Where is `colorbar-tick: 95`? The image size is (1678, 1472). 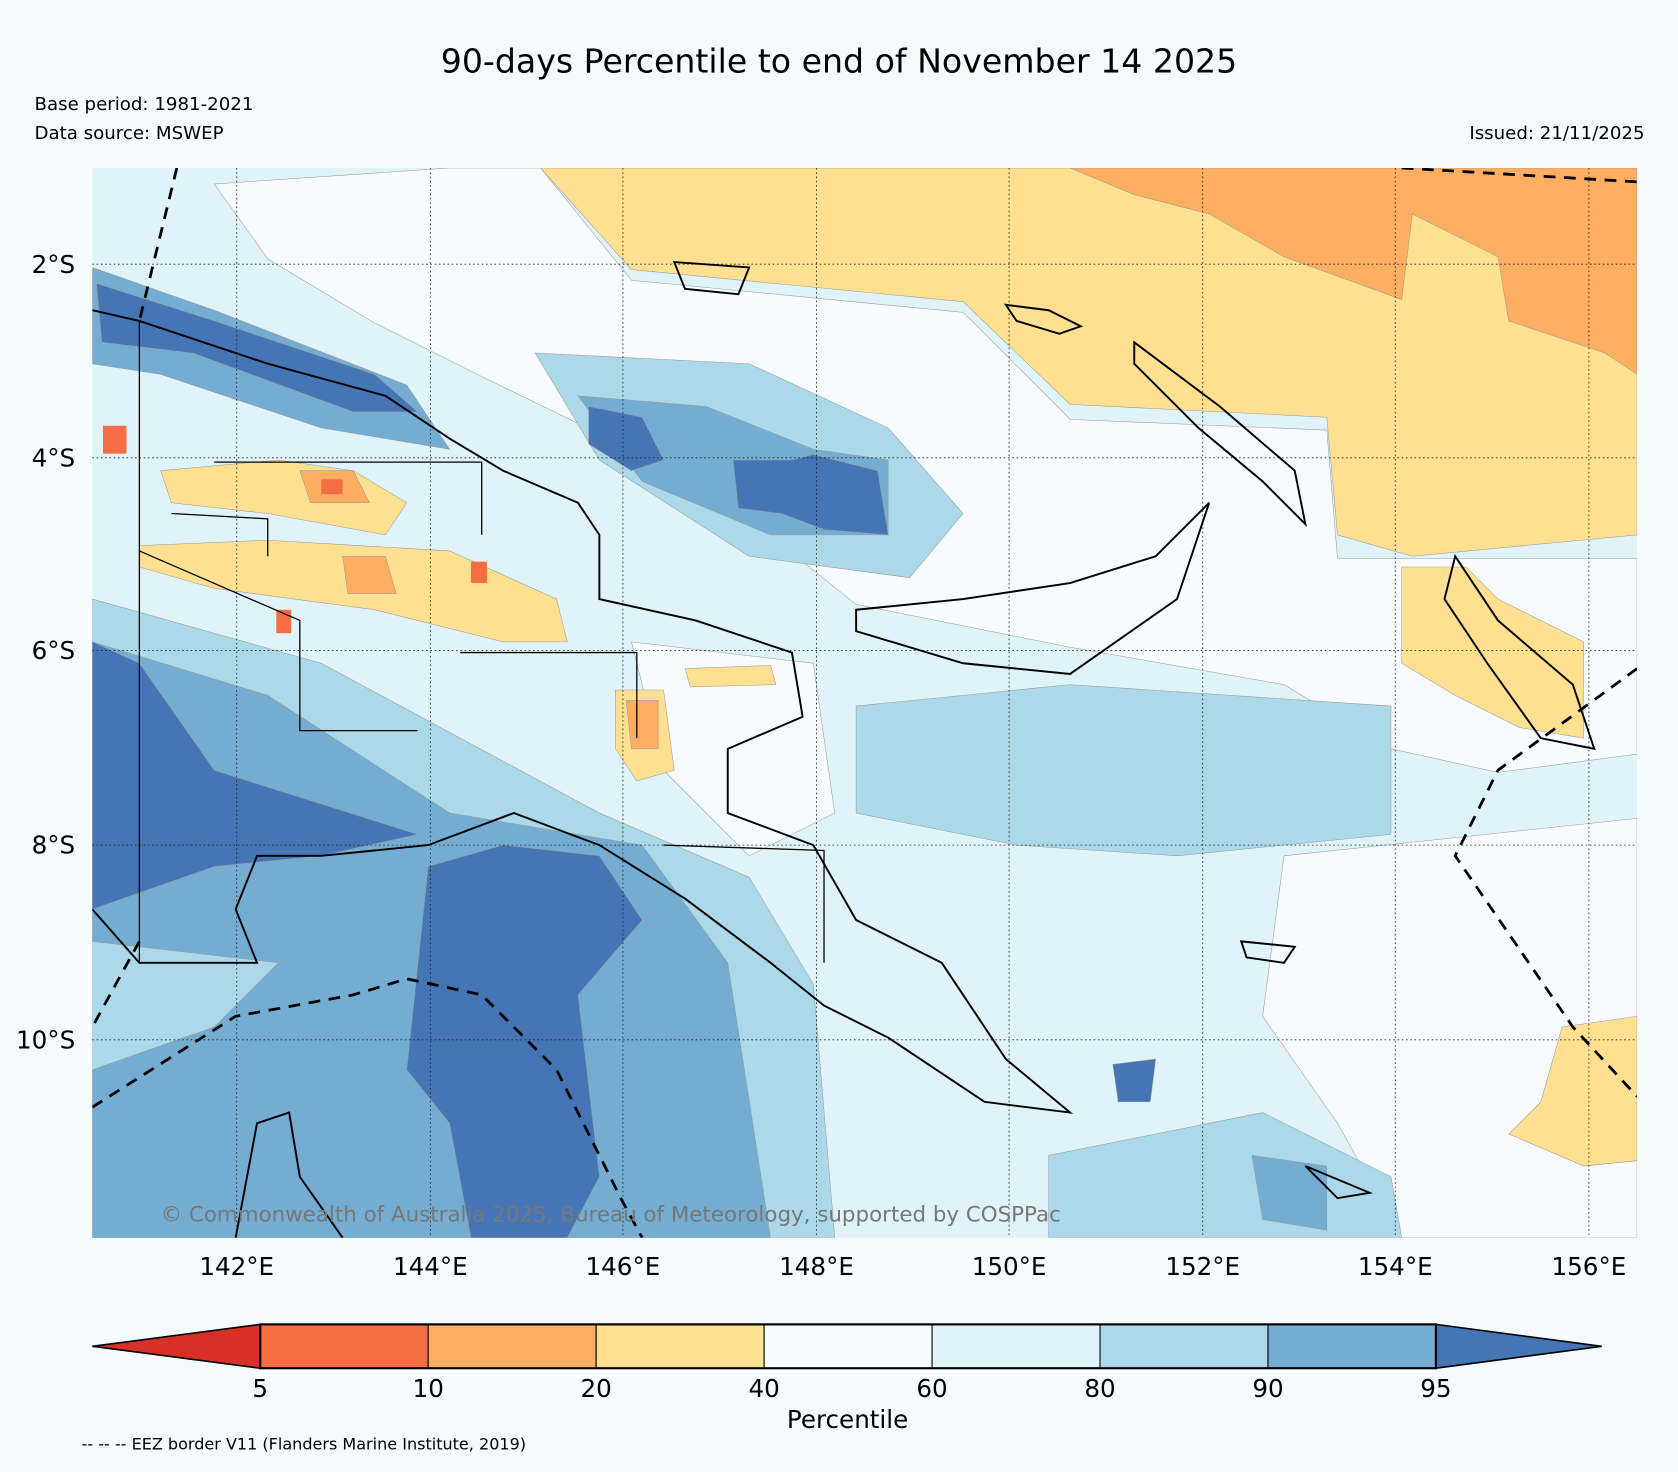
colorbar-tick: 95 is located at coordinates (1435, 1388).